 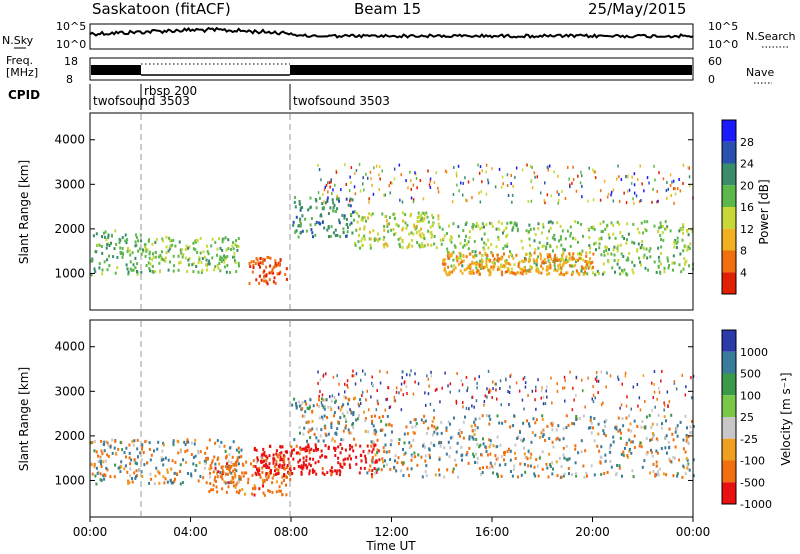 I want to click on power-colorbar-swatch, so click(x=729, y=218).